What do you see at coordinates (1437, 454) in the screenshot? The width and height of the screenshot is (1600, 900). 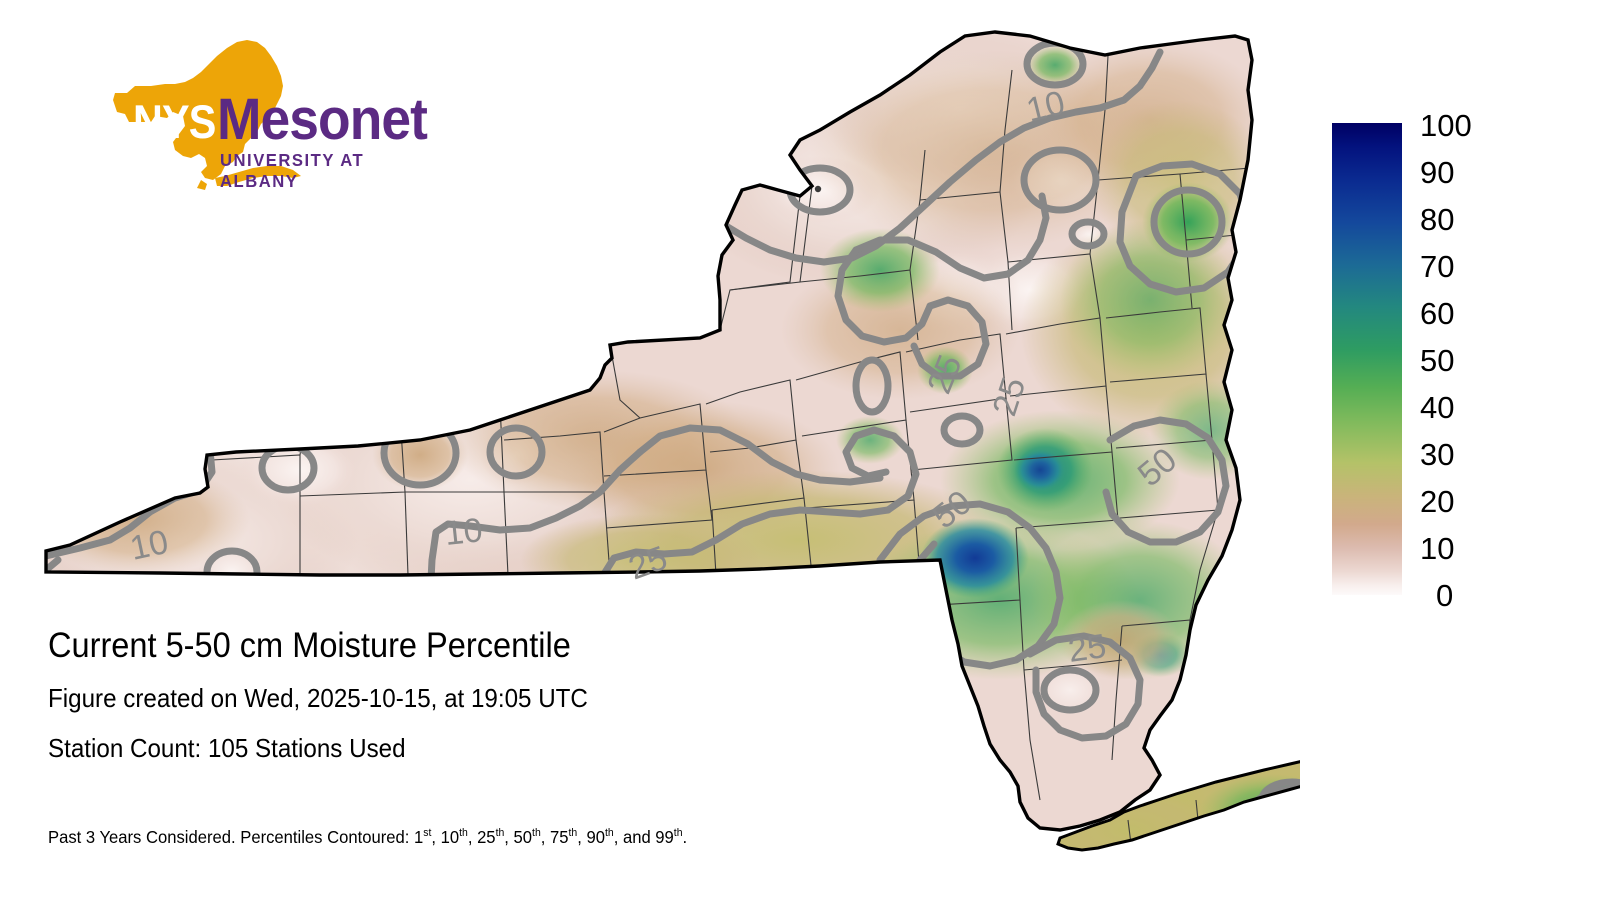 I see `colorbar-tick-30: 30` at bounding box center [1437, 454].